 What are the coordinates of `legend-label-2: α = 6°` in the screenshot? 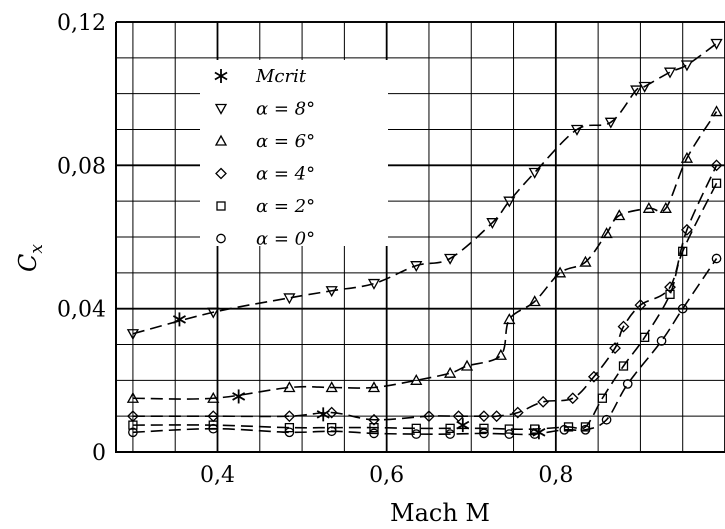 It's located at (285, 141).